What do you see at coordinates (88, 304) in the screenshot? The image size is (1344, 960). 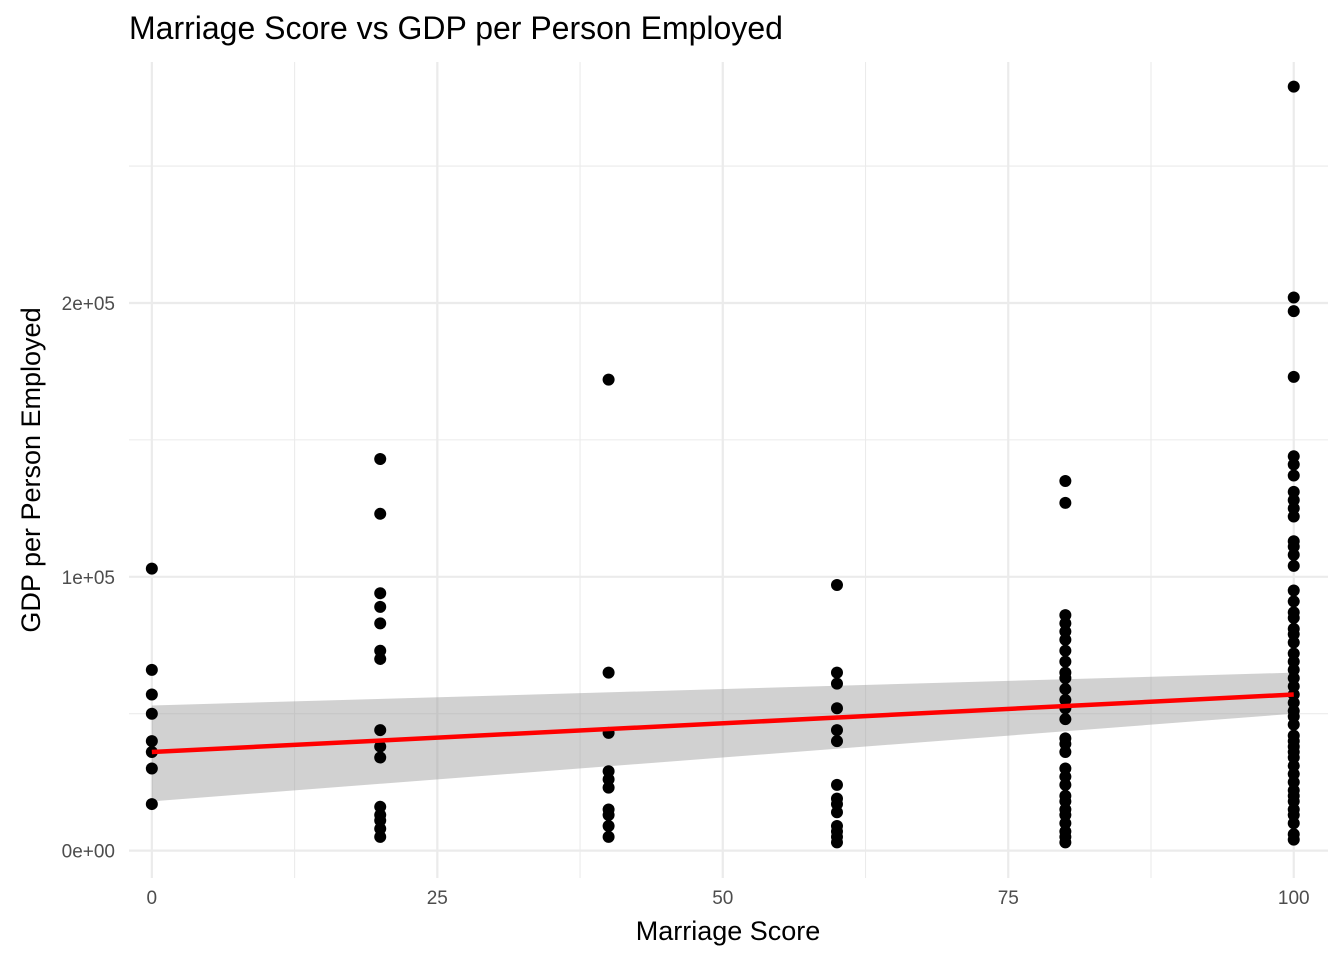 I see `y-tick-label: 2e+05` at bounding box center [88, 304].